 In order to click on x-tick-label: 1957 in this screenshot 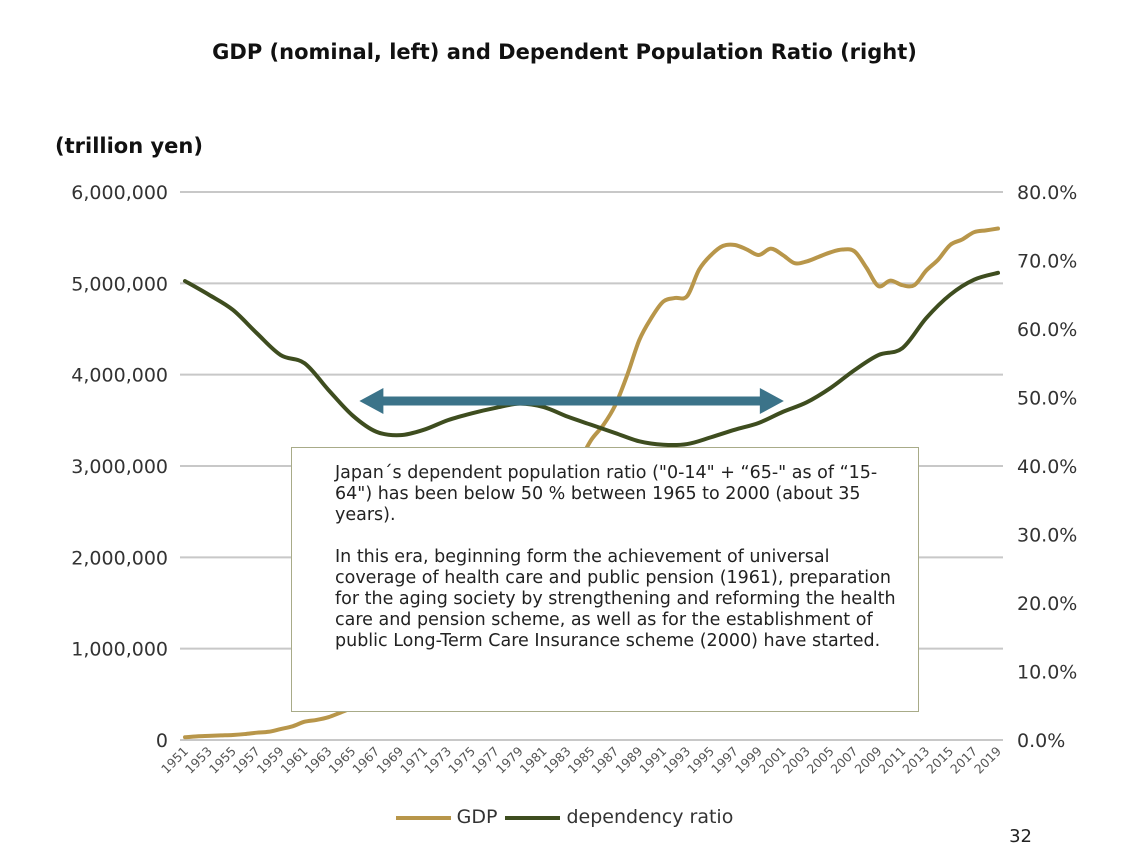, I will do `click(246, 760)`.